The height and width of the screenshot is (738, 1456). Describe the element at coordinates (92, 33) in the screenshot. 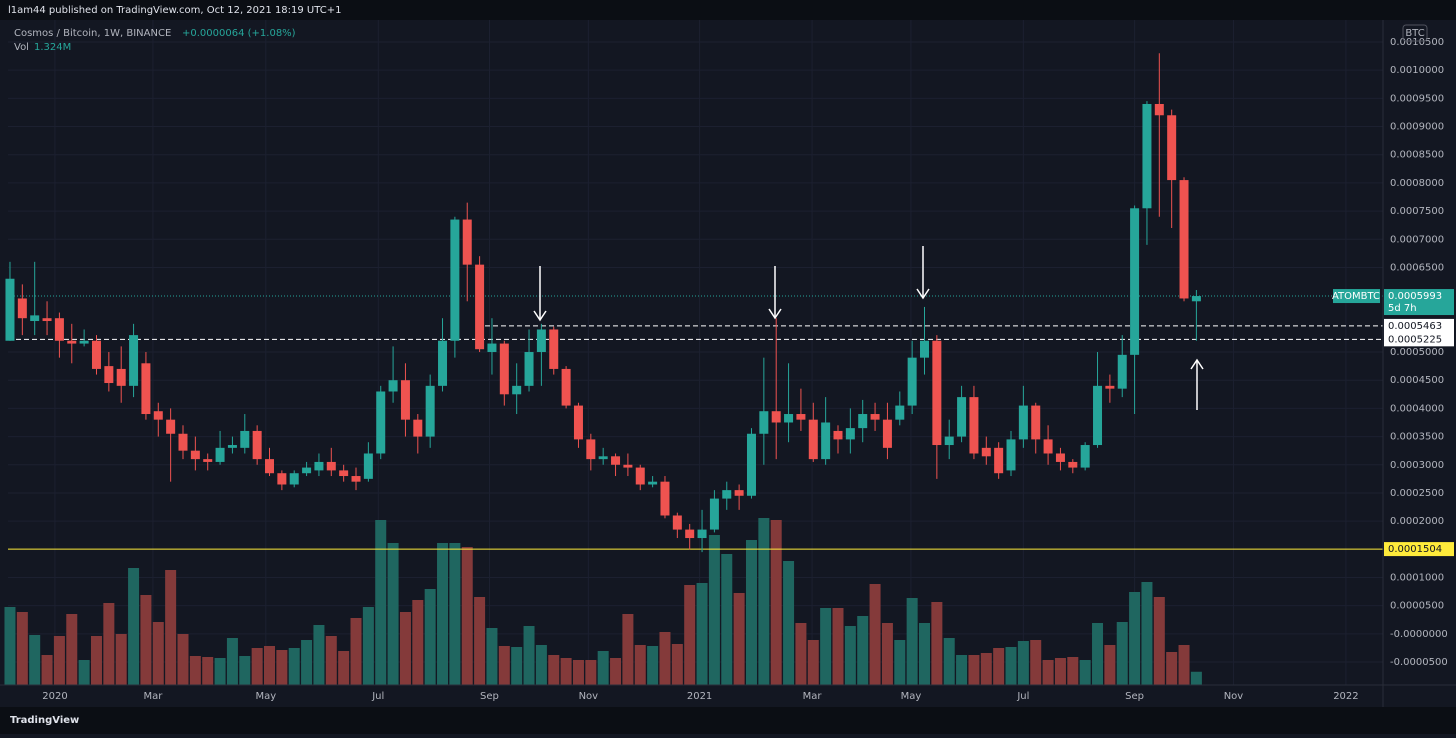

I see `legend-title: Cosmos / Bitcoin, 1W, BINANCE` at that location.